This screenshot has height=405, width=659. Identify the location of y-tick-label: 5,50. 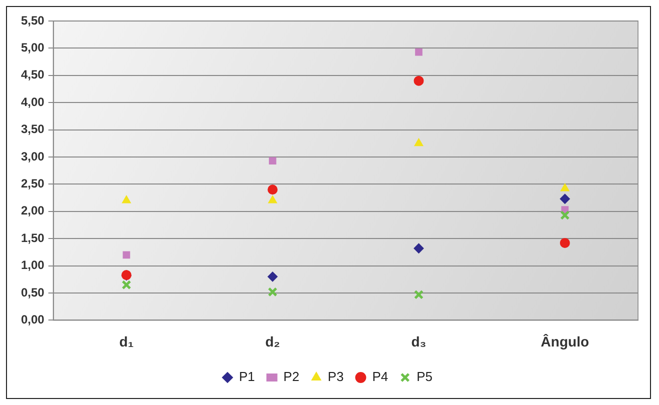
(32, 20).